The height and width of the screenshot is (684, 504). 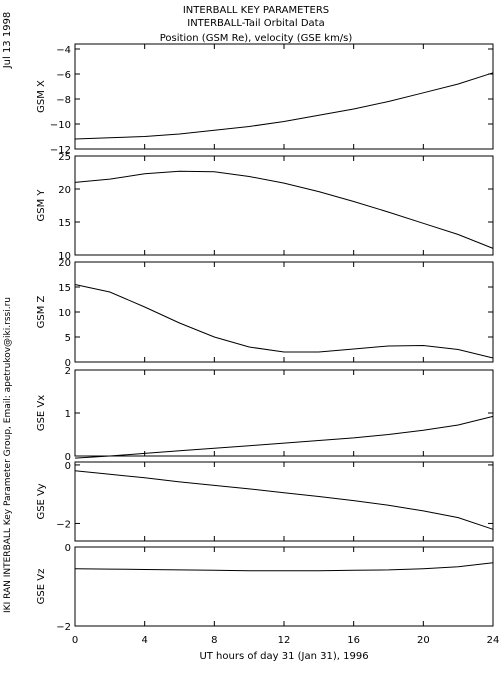 What do you see at coordinates (41, 413) in the screenshot?
I see `y-axis-label: GSE Vx` at bounding box center [41, 413].